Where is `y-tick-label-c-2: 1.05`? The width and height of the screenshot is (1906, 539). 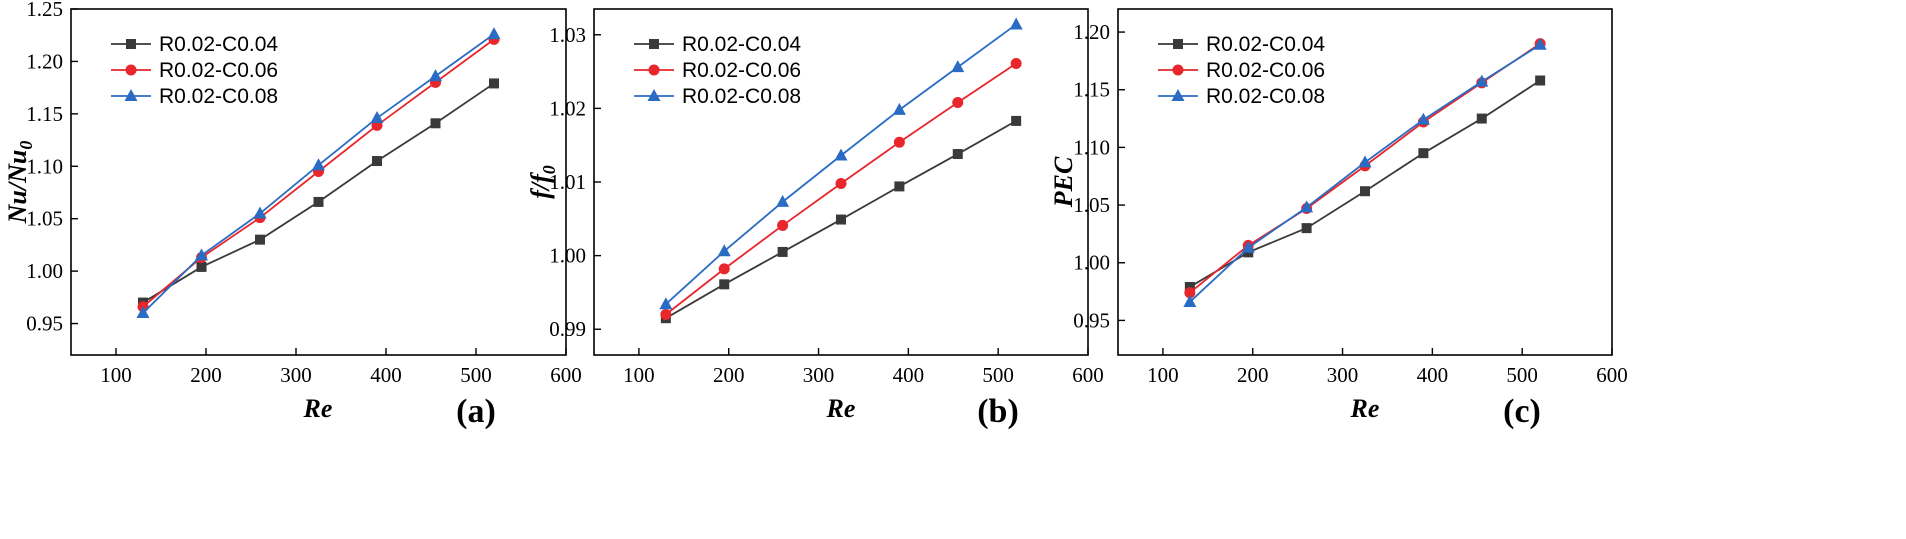
y-tick-label-c-2: 1.05 is located at coordinates (1091, 205).